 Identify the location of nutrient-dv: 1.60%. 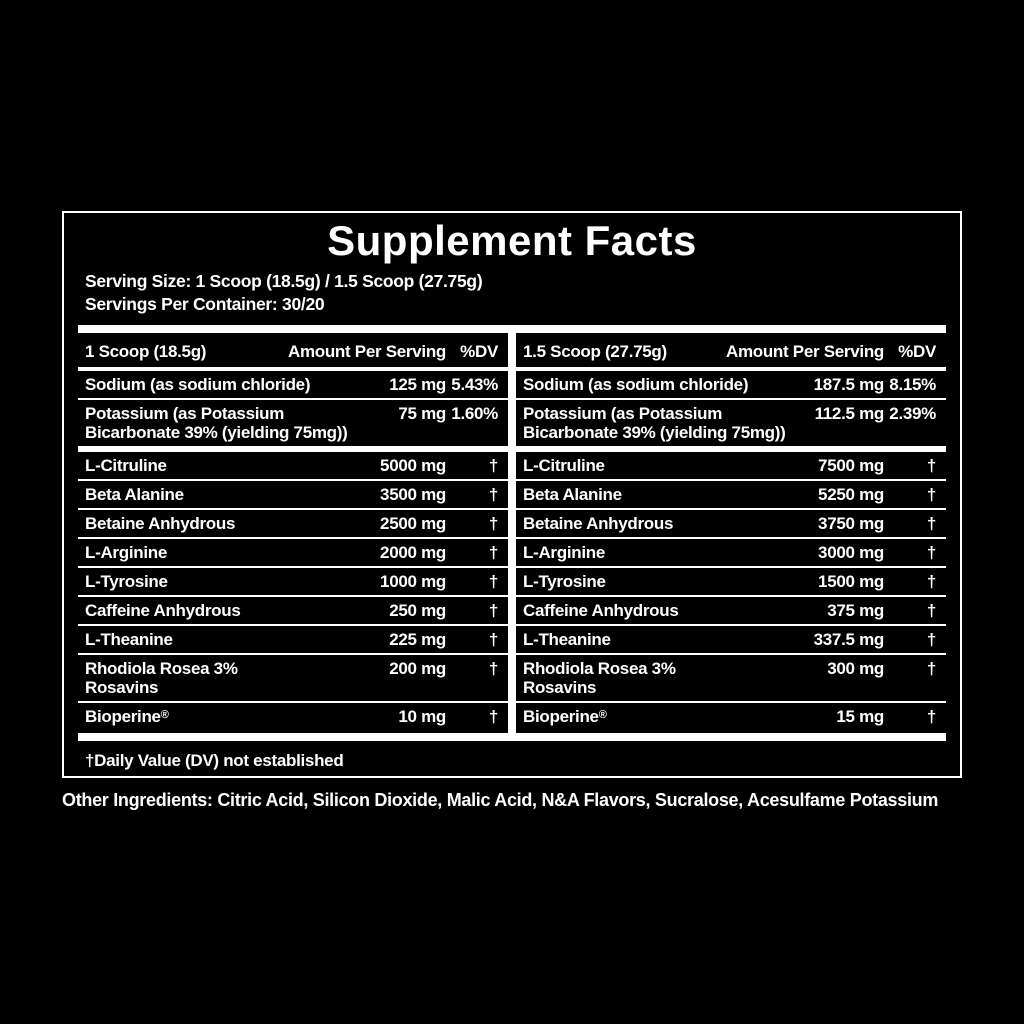
(474, 414).